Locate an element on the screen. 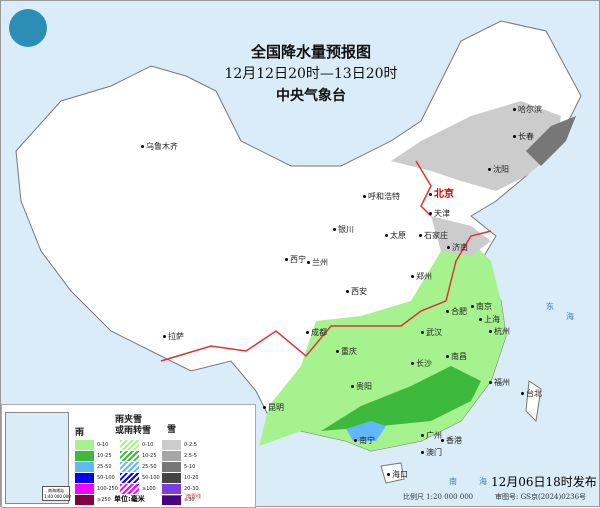 The image size is (600, 508). city-label: 天津 is located at coordinates (439, 213).